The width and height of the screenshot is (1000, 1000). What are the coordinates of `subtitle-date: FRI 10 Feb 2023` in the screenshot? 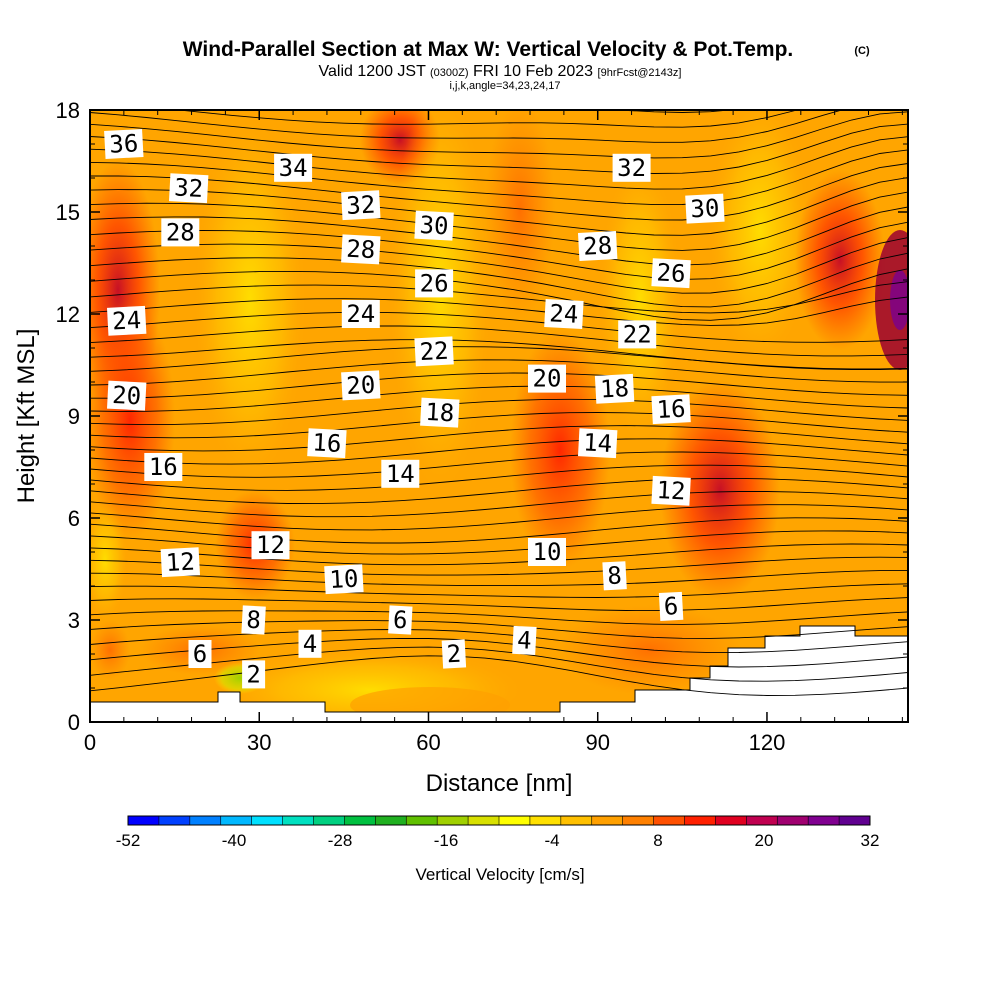 It's located at (533, 71).